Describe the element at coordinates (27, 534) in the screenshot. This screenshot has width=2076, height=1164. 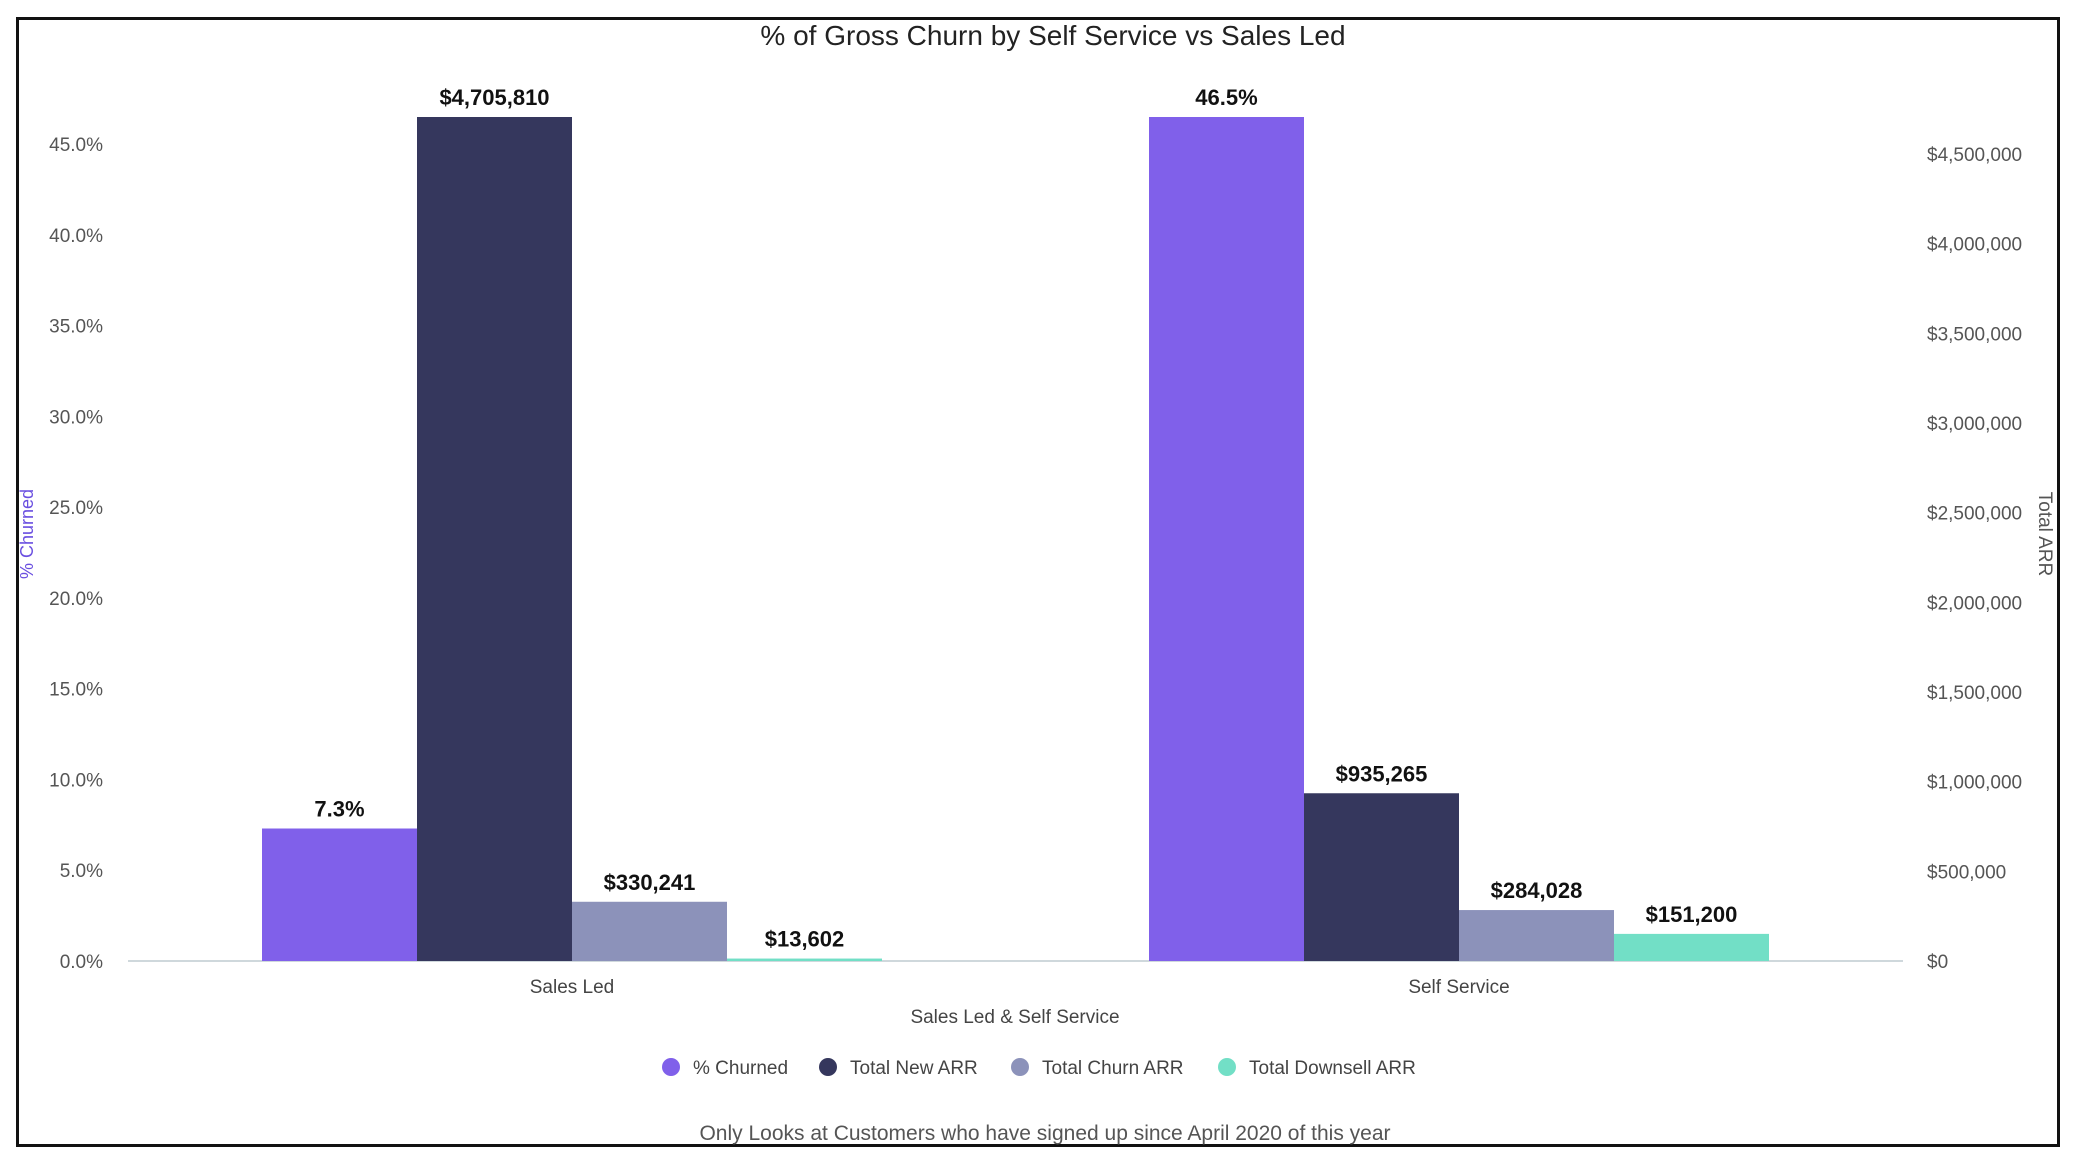
I see `left-axis-label: % Churned` at that location.